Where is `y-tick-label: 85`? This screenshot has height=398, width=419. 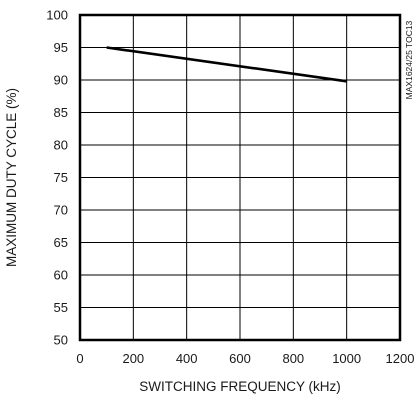
y-tick-label: 85 is located at coordinates (61, 112).